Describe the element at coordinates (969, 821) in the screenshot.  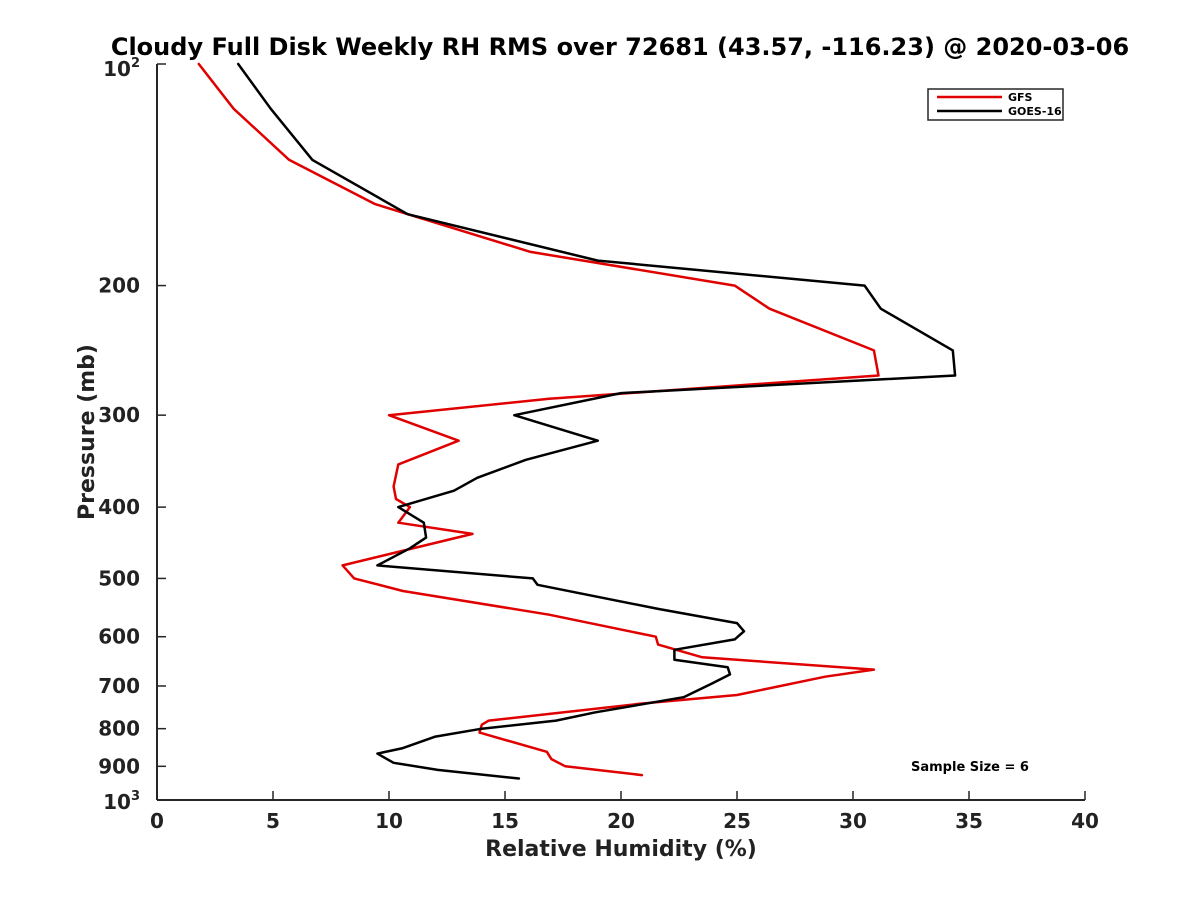
I see `x-tick-label: 35` at that location.